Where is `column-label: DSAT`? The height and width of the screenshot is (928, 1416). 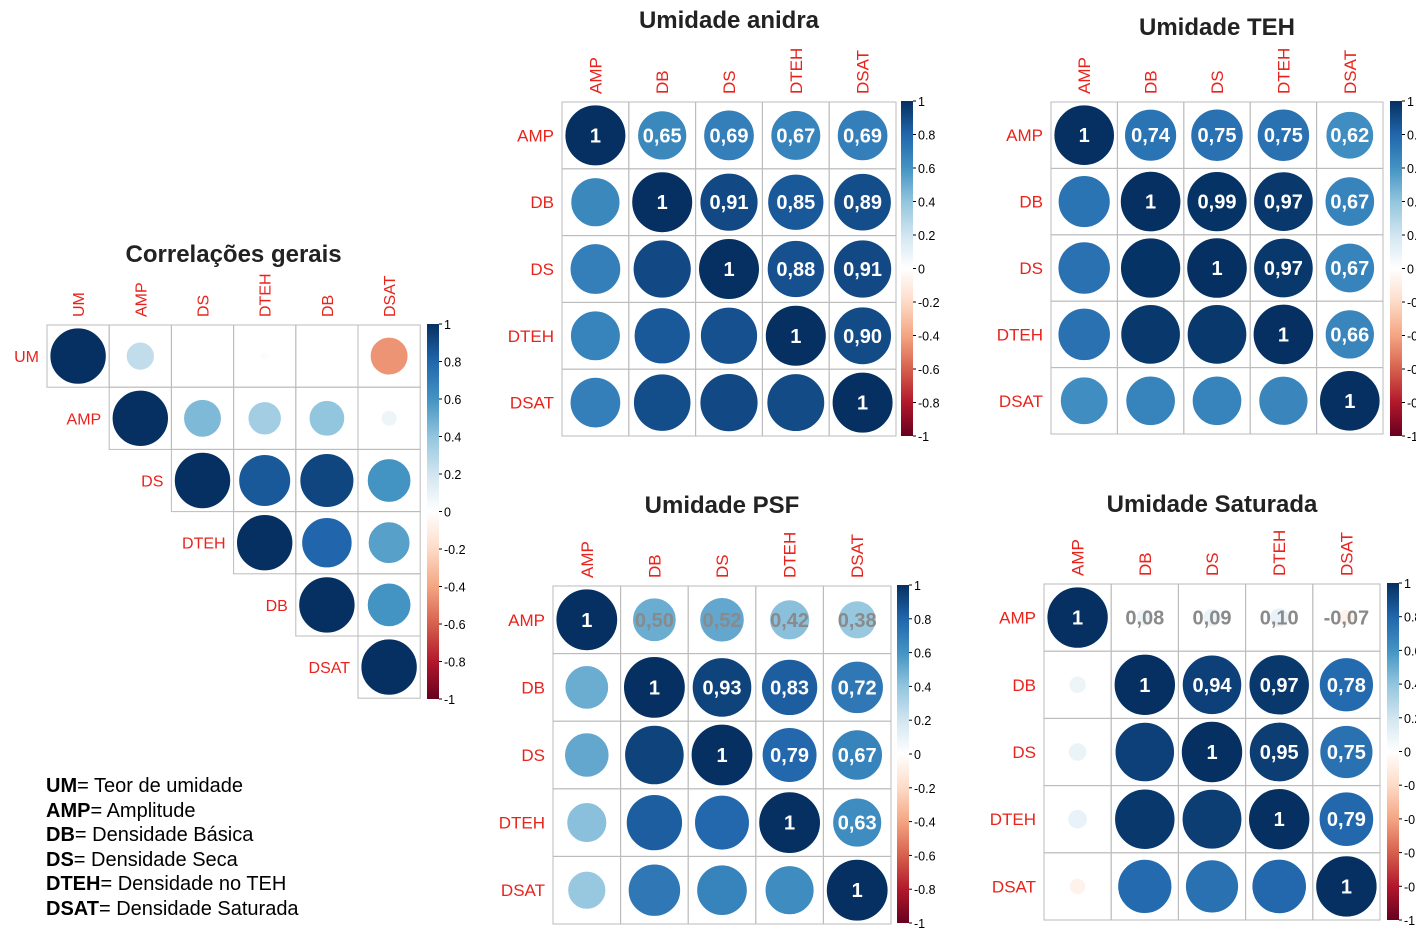
column-label: DSAT is located at coordinates (1350, 72).